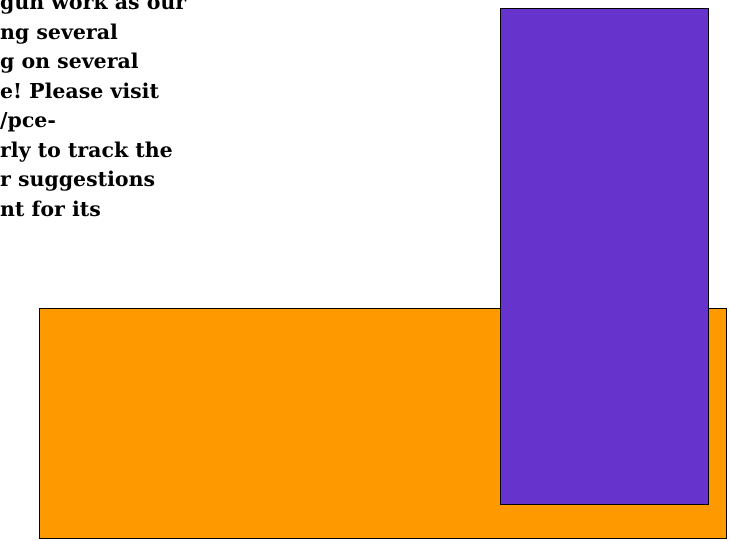 The height and width of the screenshot is (541, 730). I want to click on text-line: nt for its, so click(50, 208).